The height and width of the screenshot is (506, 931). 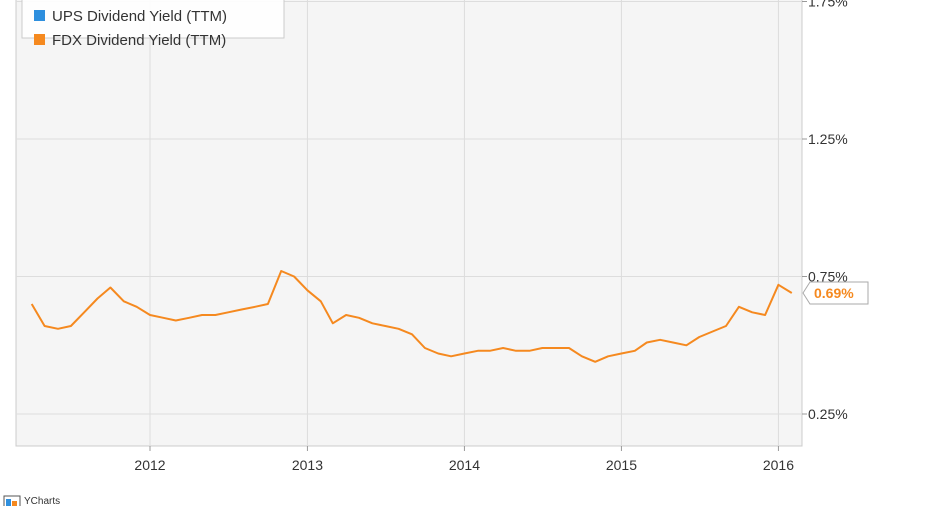 I want to click on ycharts-logo: YCharts, so click(x=31, y=500).